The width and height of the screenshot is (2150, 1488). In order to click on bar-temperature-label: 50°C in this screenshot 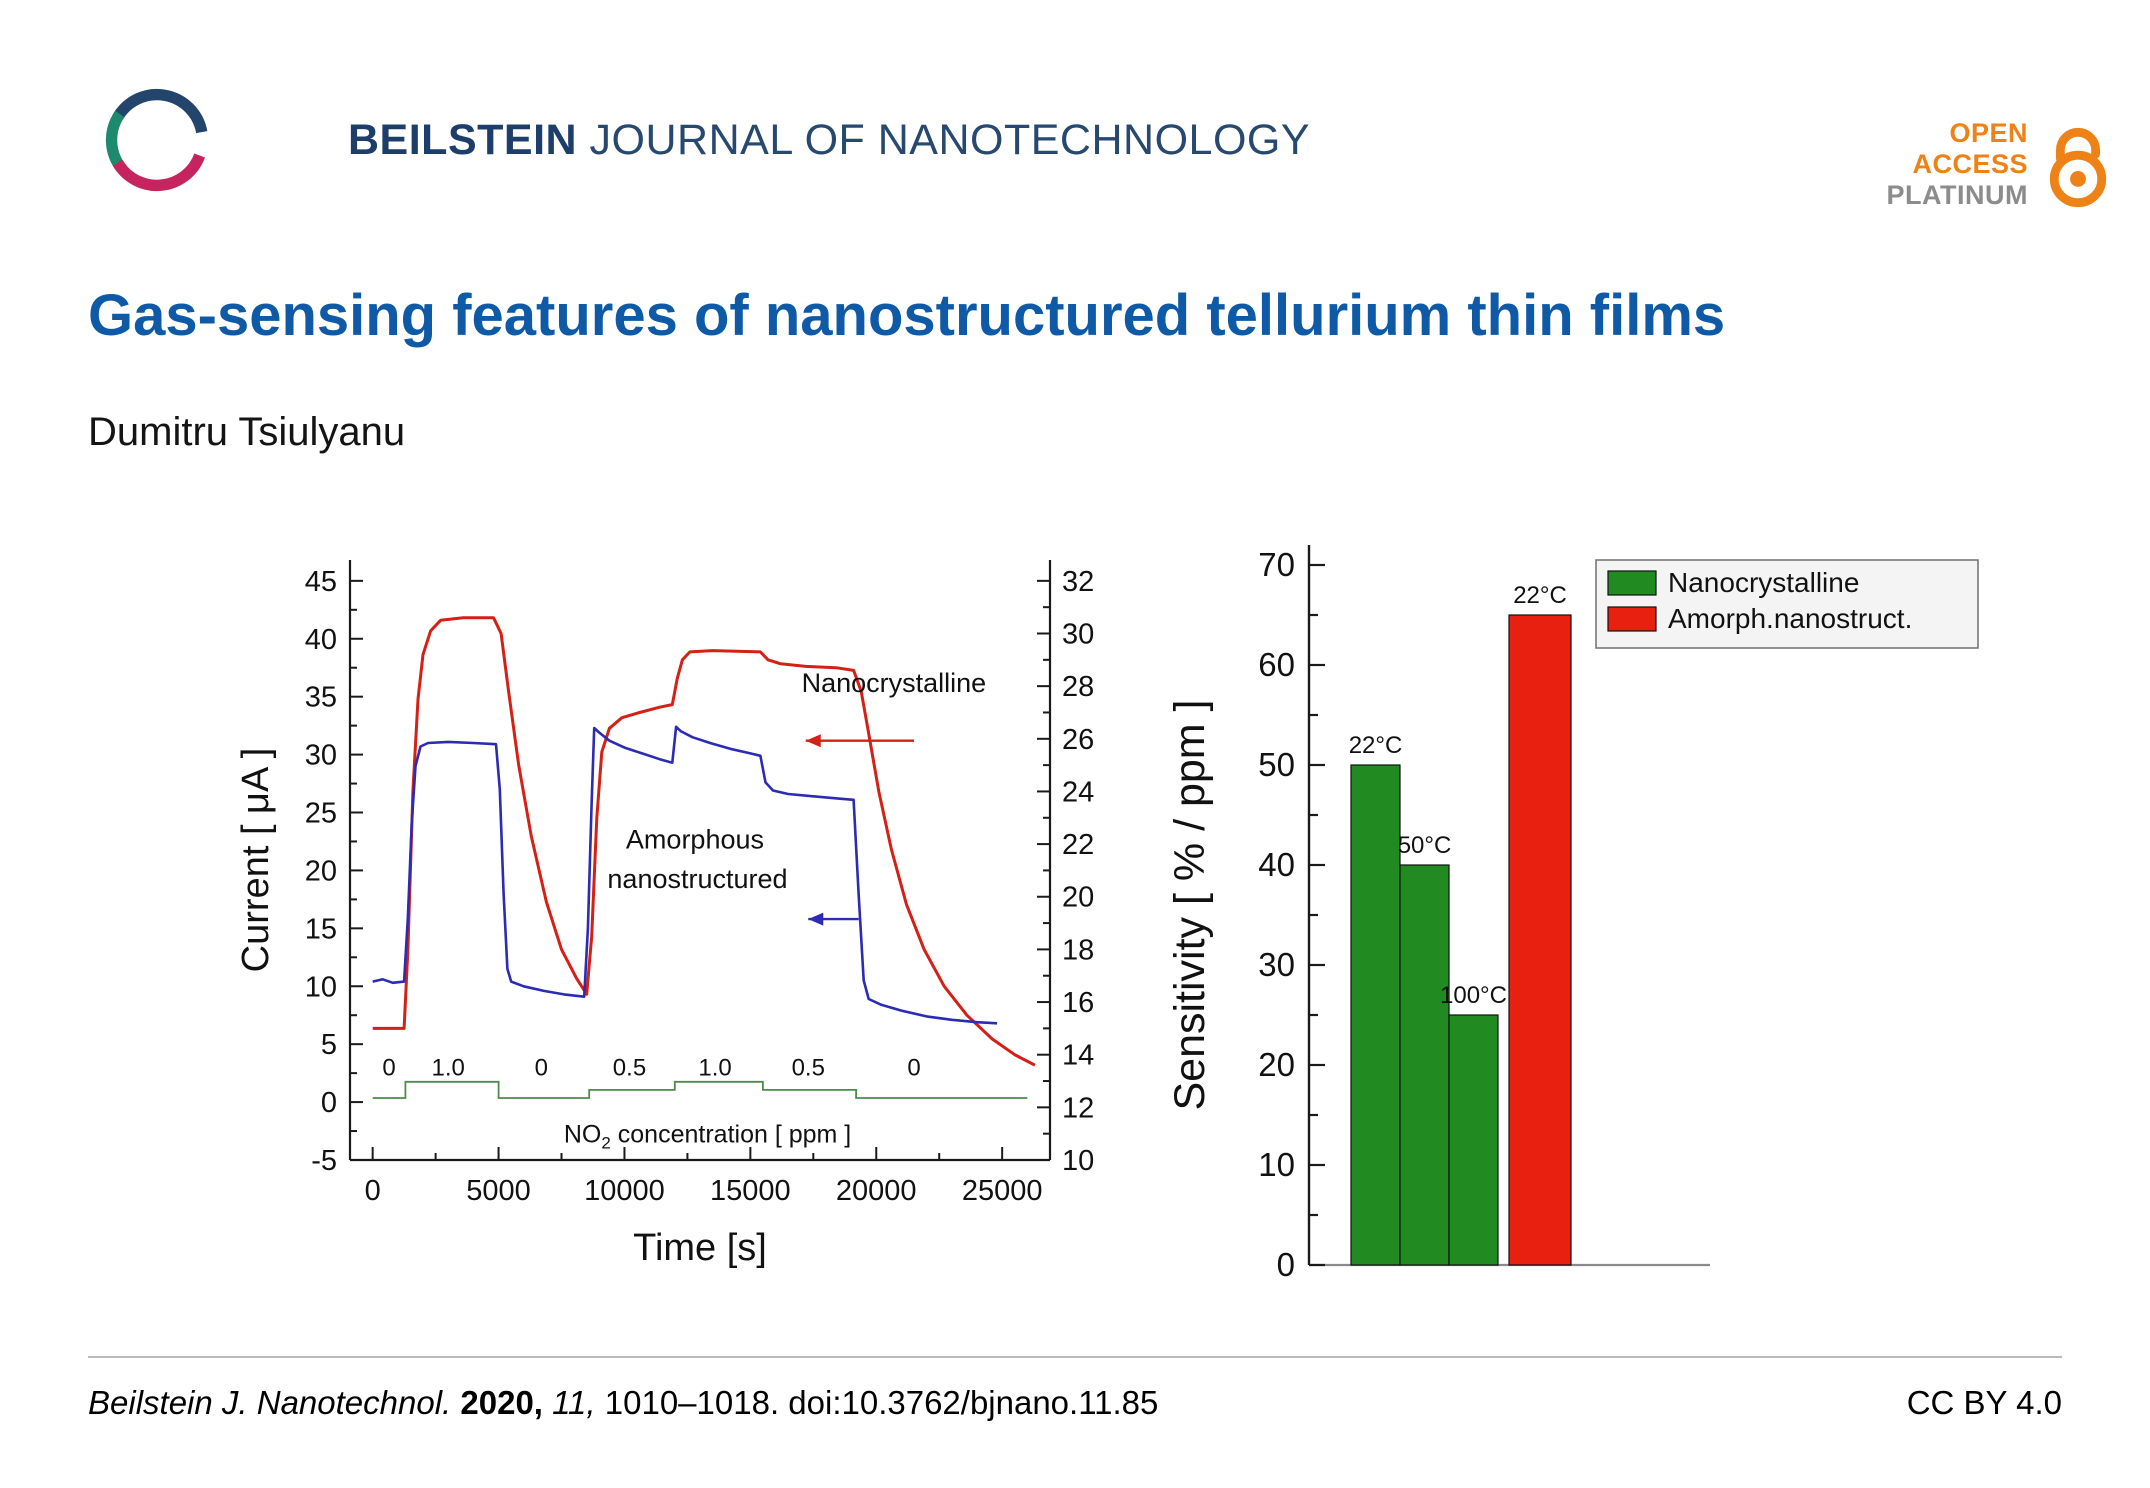, I will do `click(1425, 845)`.